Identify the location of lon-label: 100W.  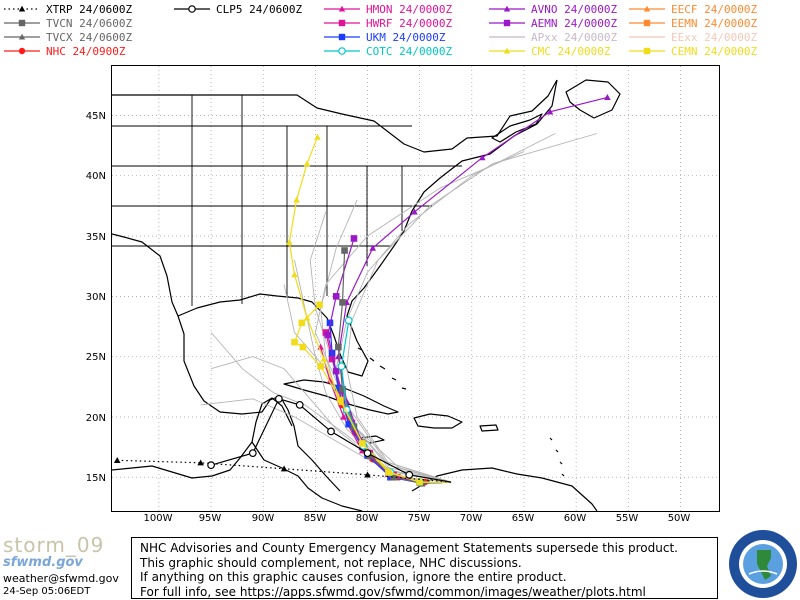
(158, 518).